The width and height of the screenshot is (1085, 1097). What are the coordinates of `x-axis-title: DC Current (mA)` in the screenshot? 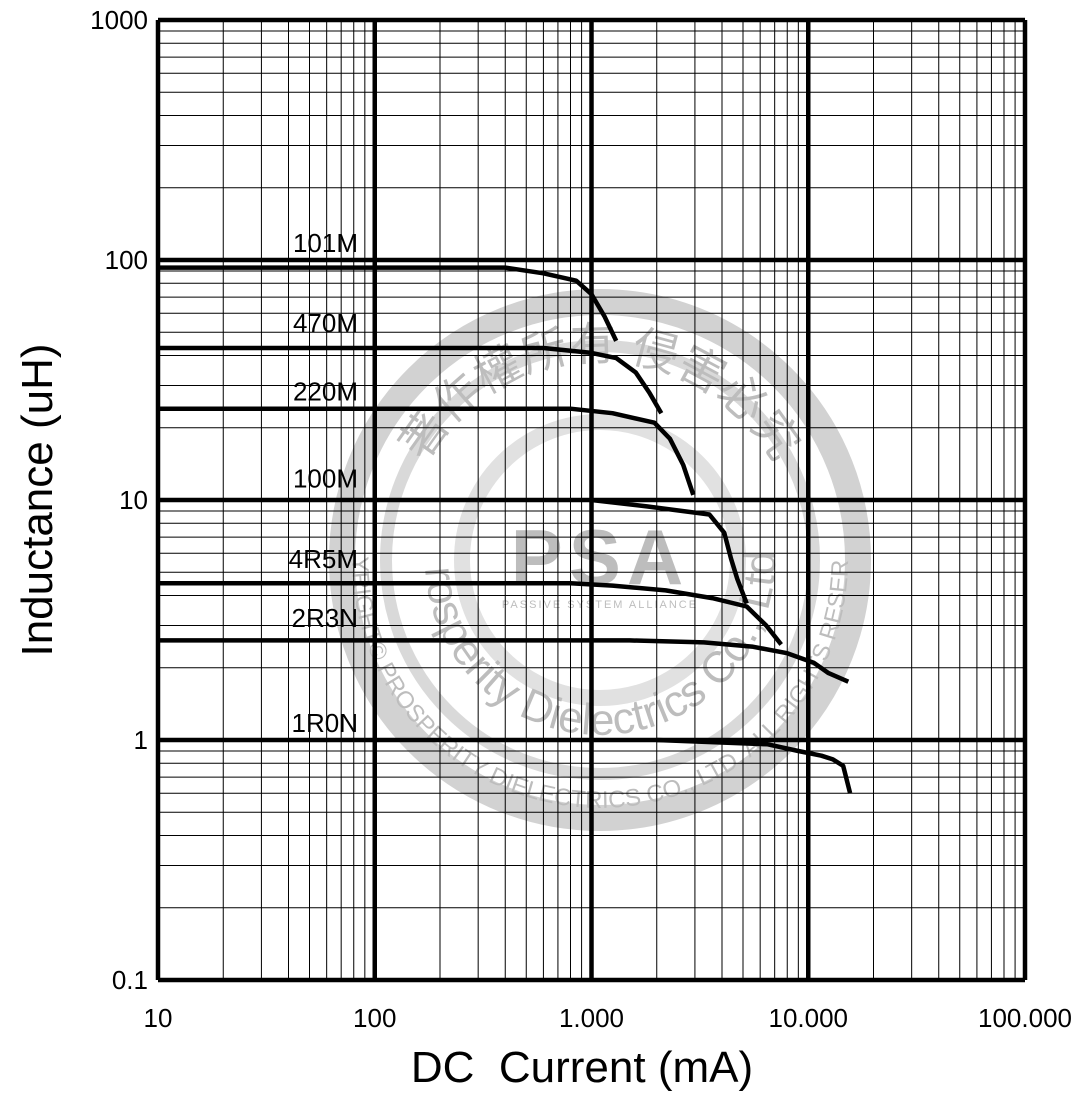 It's located at (582, 1067).